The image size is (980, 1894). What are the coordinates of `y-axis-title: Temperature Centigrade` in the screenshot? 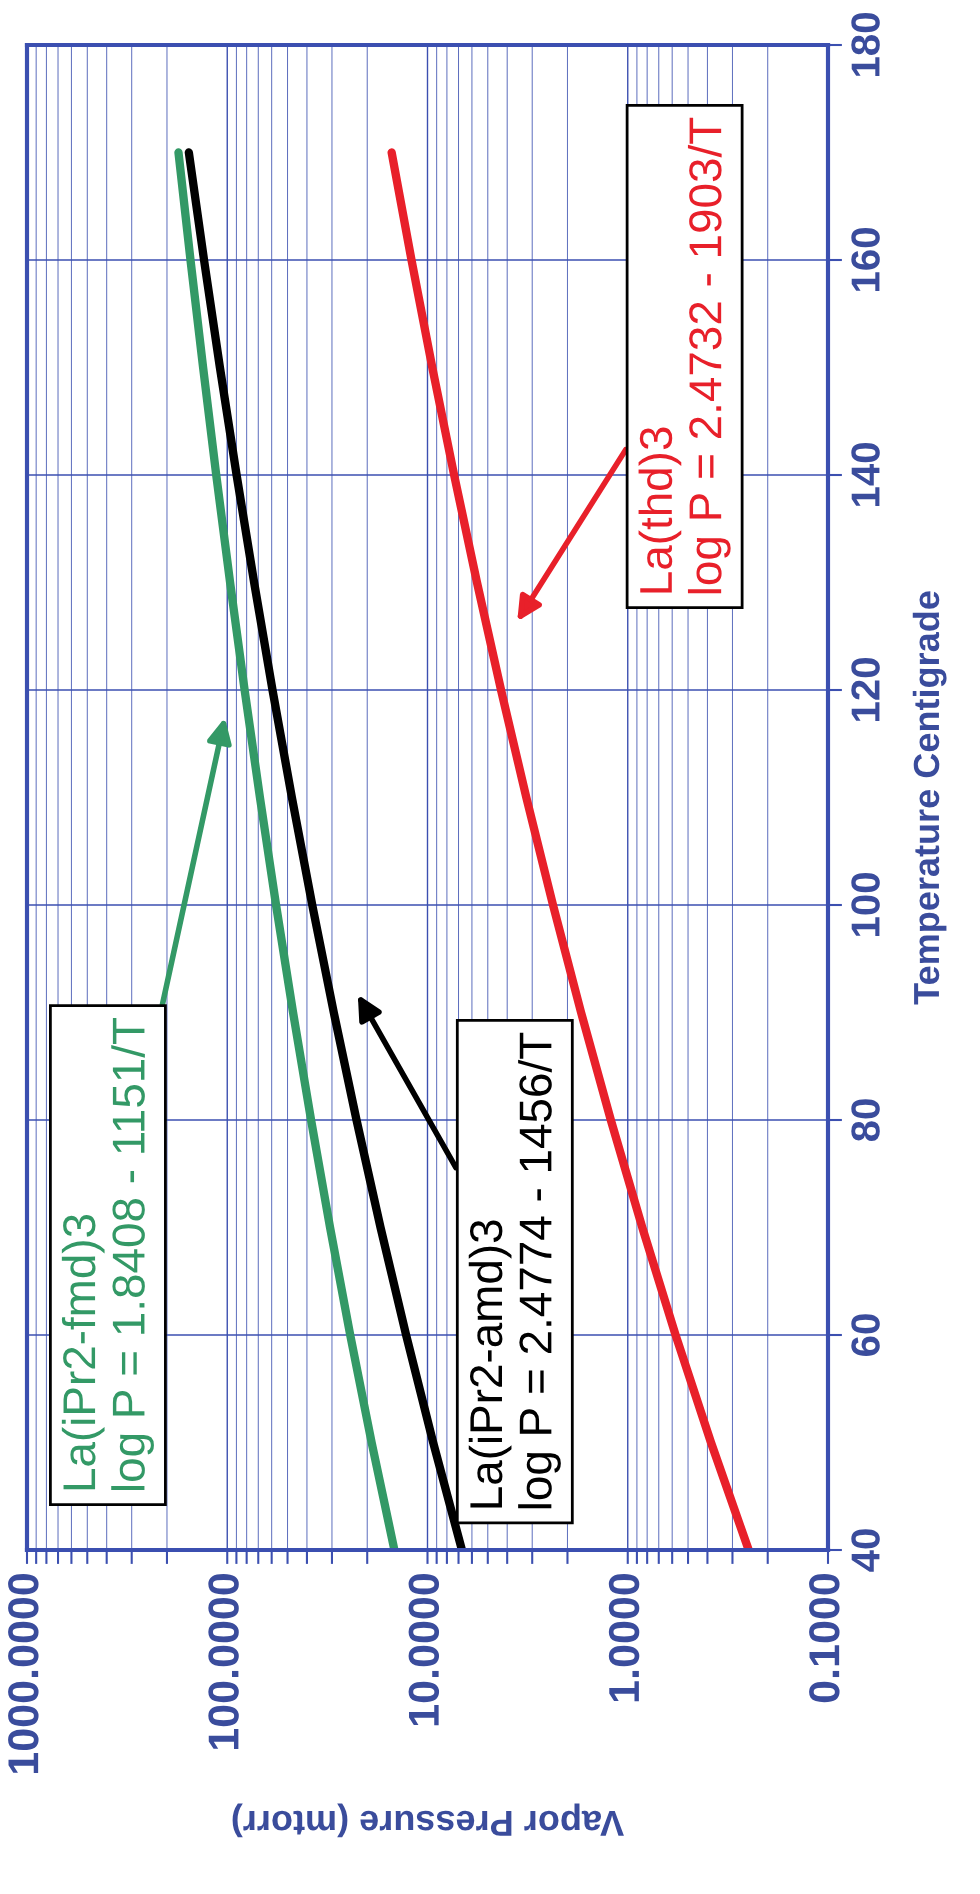 It's located at (929, 798).